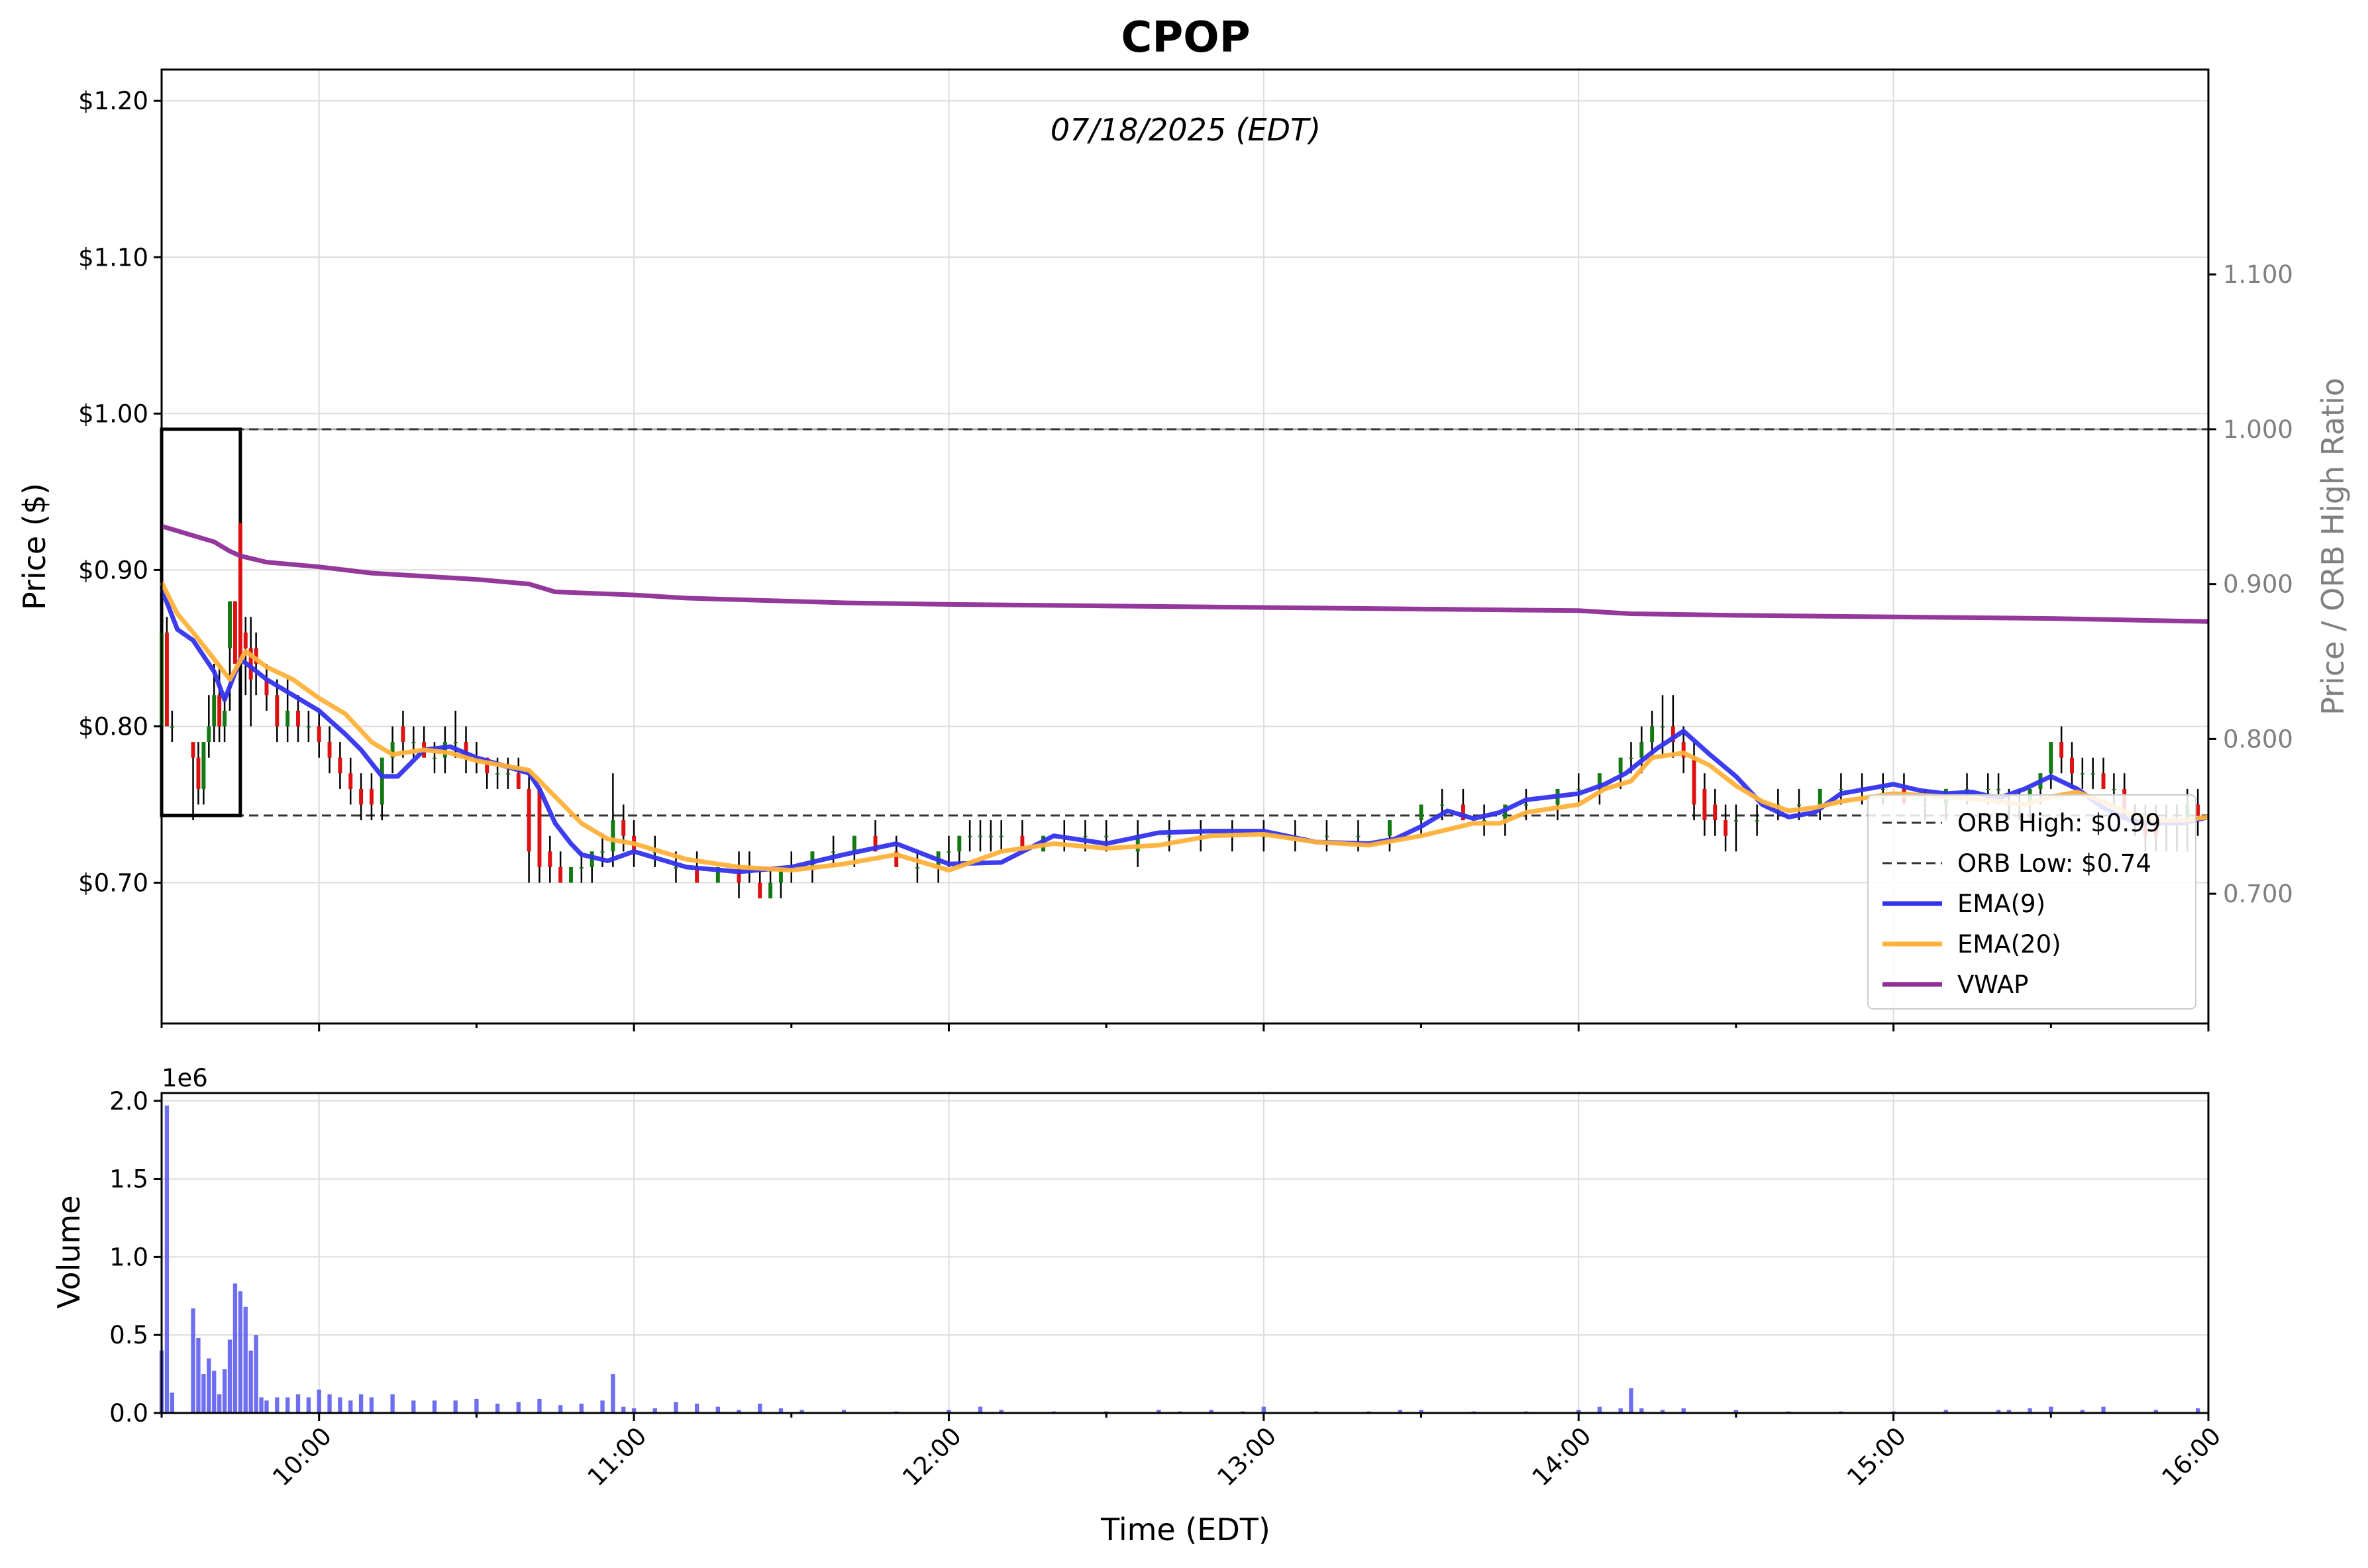 Image resolution: width=2368 pixels, height=1568 pixels. What do you see at coordinates (1185, 1529) in the screenshot?
I see `x-axis-title: Time (EDT)` at bounding box center [1185, 1529].